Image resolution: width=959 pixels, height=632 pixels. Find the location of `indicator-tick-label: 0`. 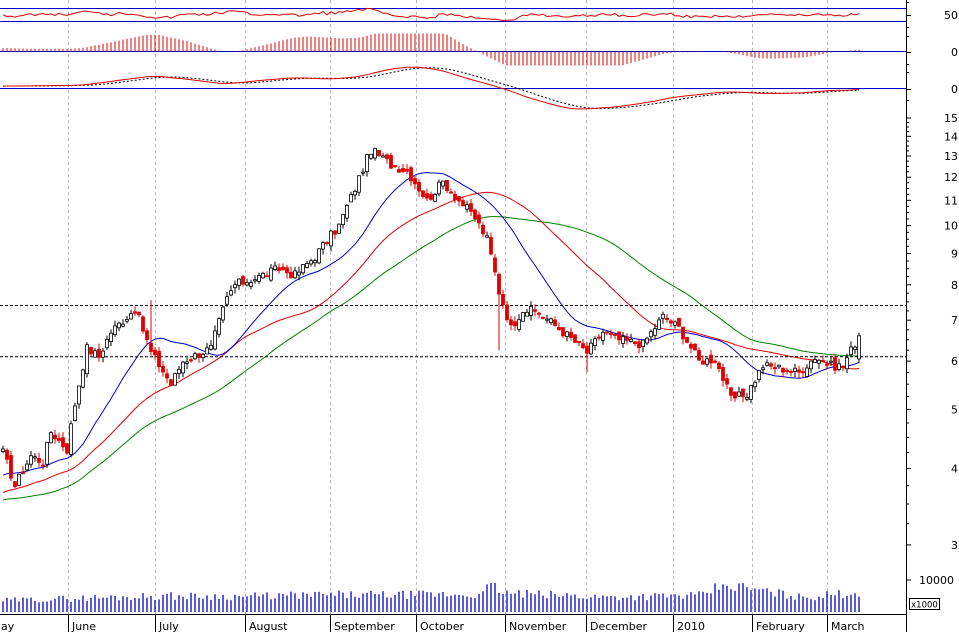

indicator-tick-label: 0 is located at coordinates (954, 52).